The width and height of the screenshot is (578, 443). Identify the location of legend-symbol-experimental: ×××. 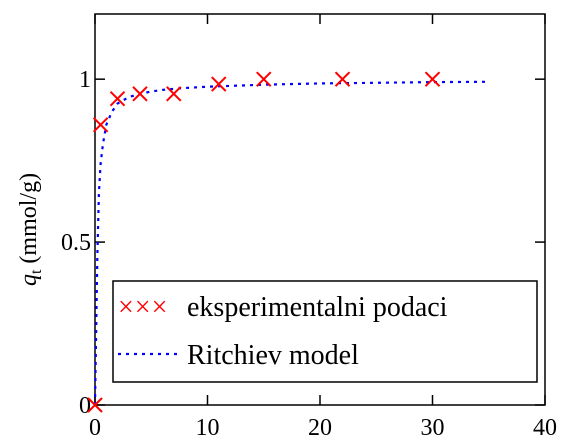
(143, 307).